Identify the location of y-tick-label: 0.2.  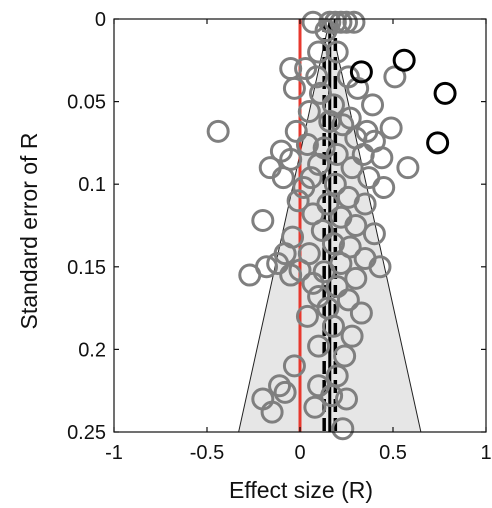
(92, 350).